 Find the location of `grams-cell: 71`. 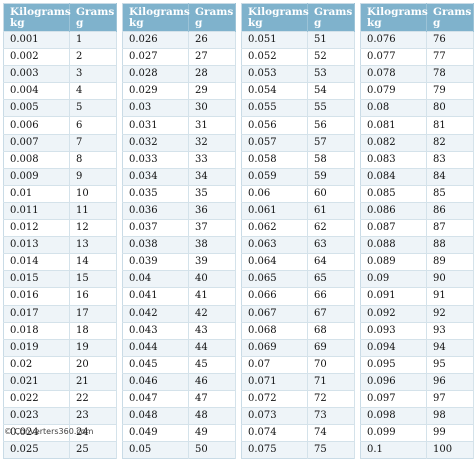

grams-cell: 71 is located at coordinates (331, 381).